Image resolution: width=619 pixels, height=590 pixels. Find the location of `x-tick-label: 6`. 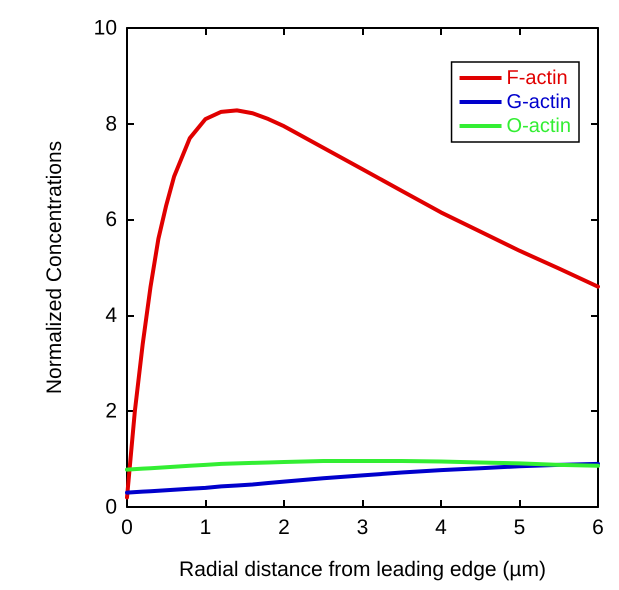

x-tick-label: 6 is located at coordinates (598, 527).